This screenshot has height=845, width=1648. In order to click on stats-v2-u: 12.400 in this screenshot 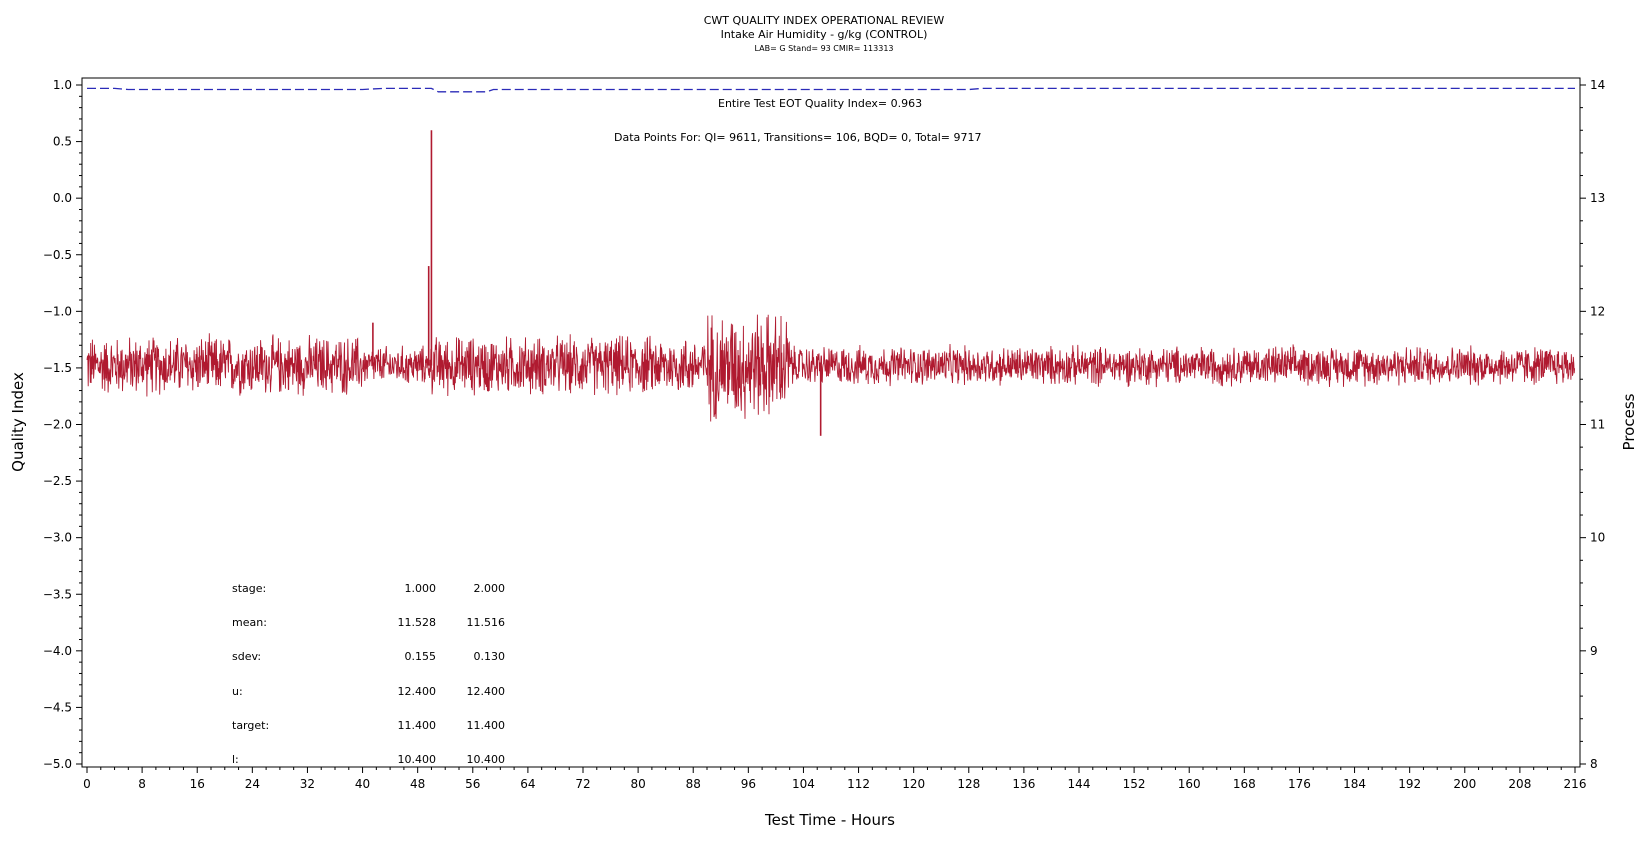, I will do `click(486, 691)`.